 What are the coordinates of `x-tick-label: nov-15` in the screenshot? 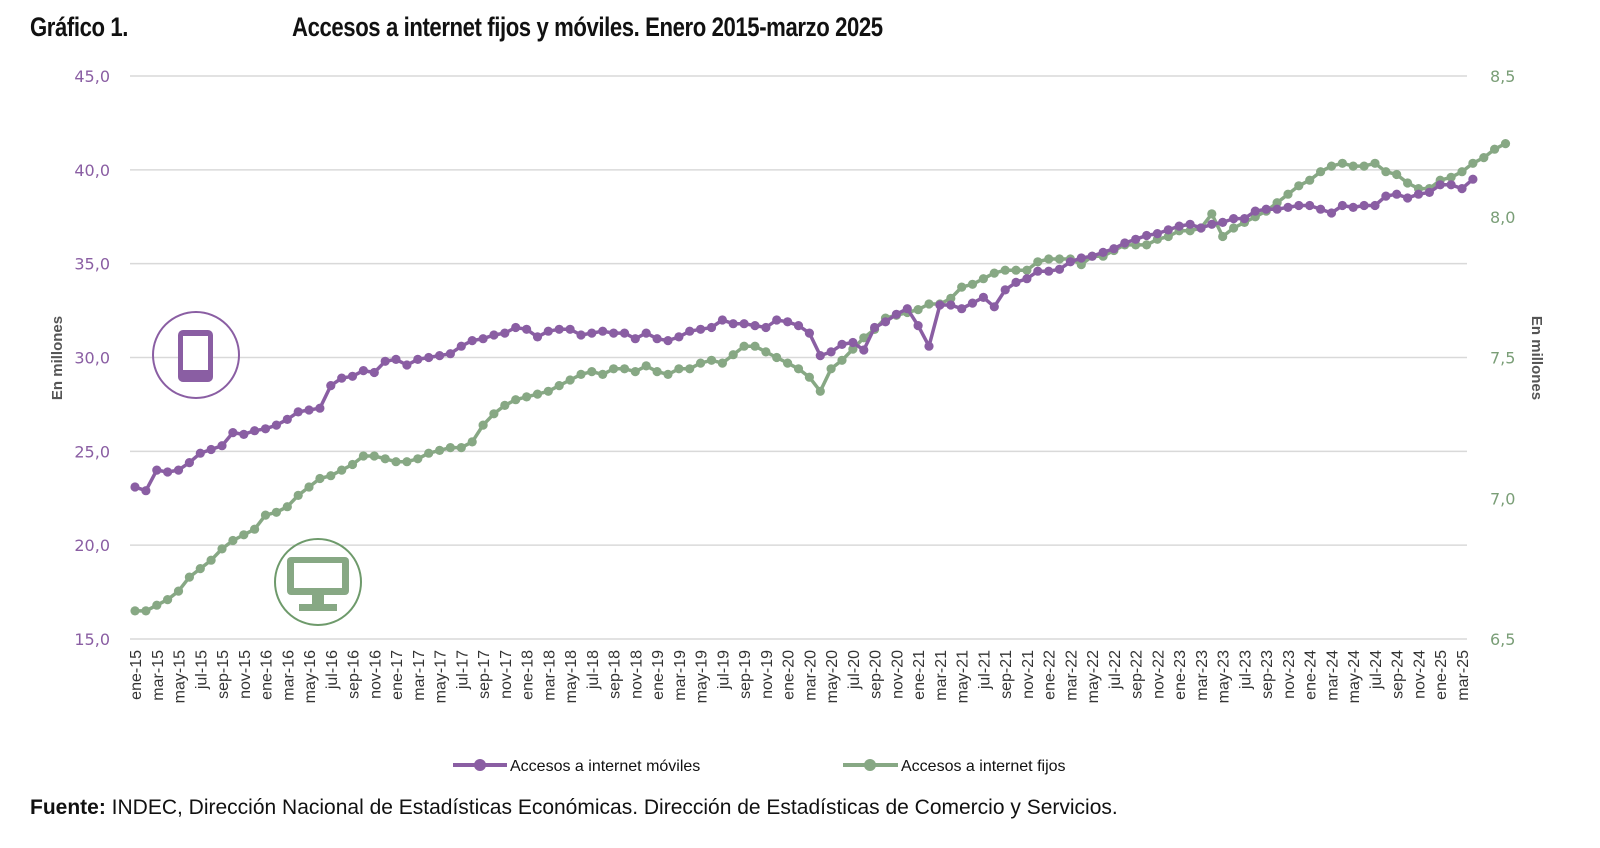 It's located at (245, 674).